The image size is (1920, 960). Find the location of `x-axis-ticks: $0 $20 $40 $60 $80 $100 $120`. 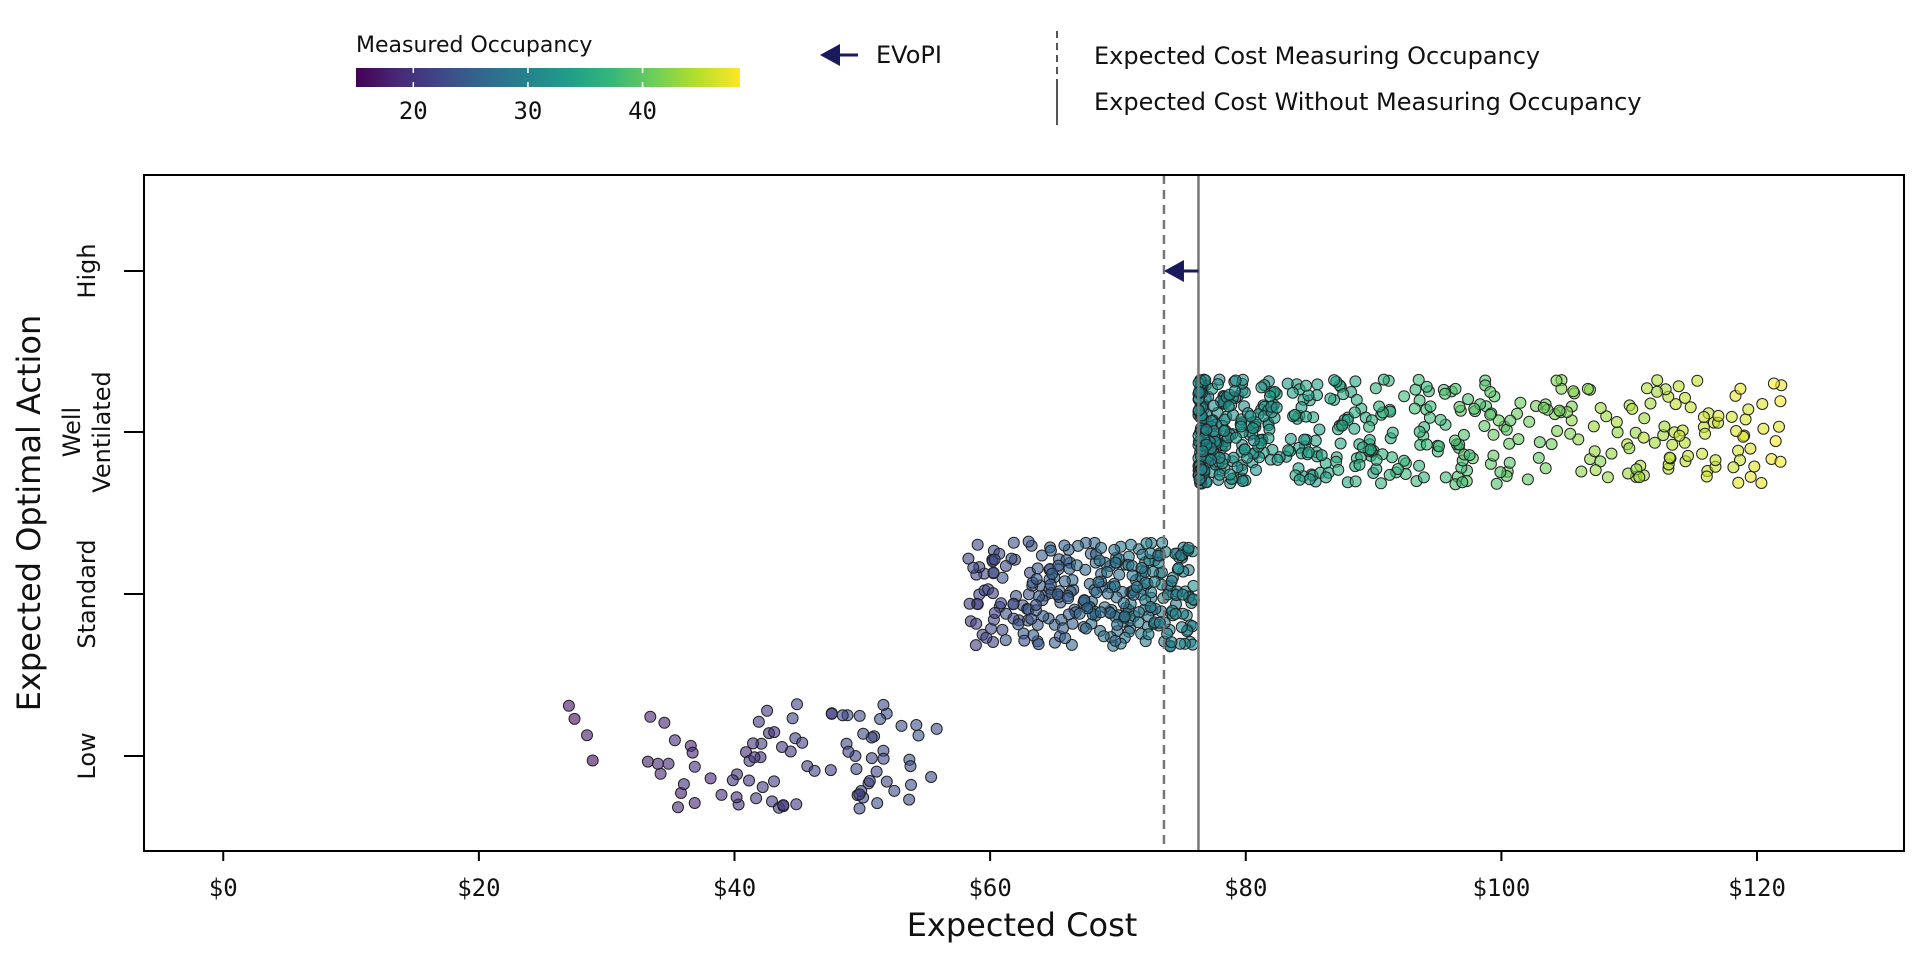

x-axis-ticks: $0 $20 $40 $60 $80 $100 $120 is located at coordinates (997, 876).